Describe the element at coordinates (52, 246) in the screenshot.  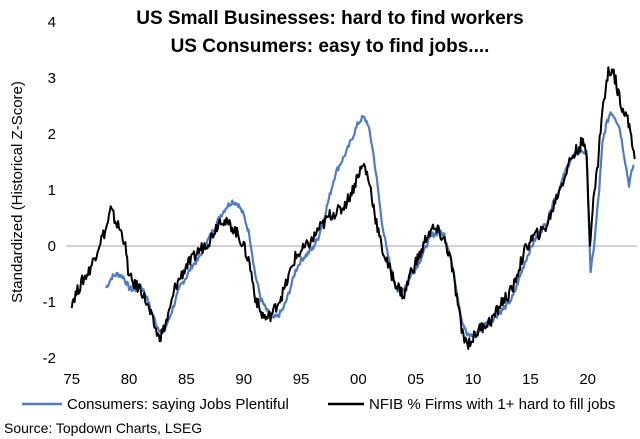
I see `y-tick-label: 0` at that location.